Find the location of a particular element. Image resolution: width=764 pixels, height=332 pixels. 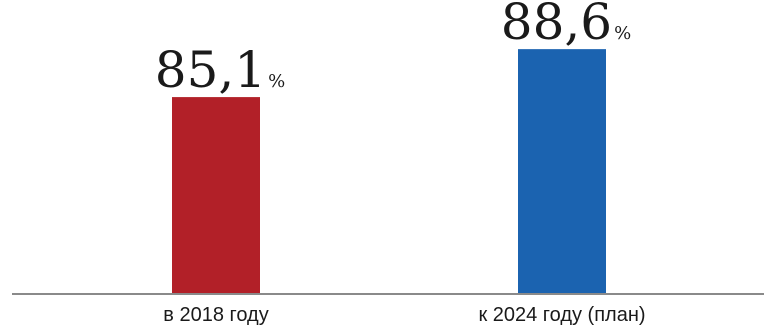

data-label-1: 85,1% is located at coordinates (220, 70).